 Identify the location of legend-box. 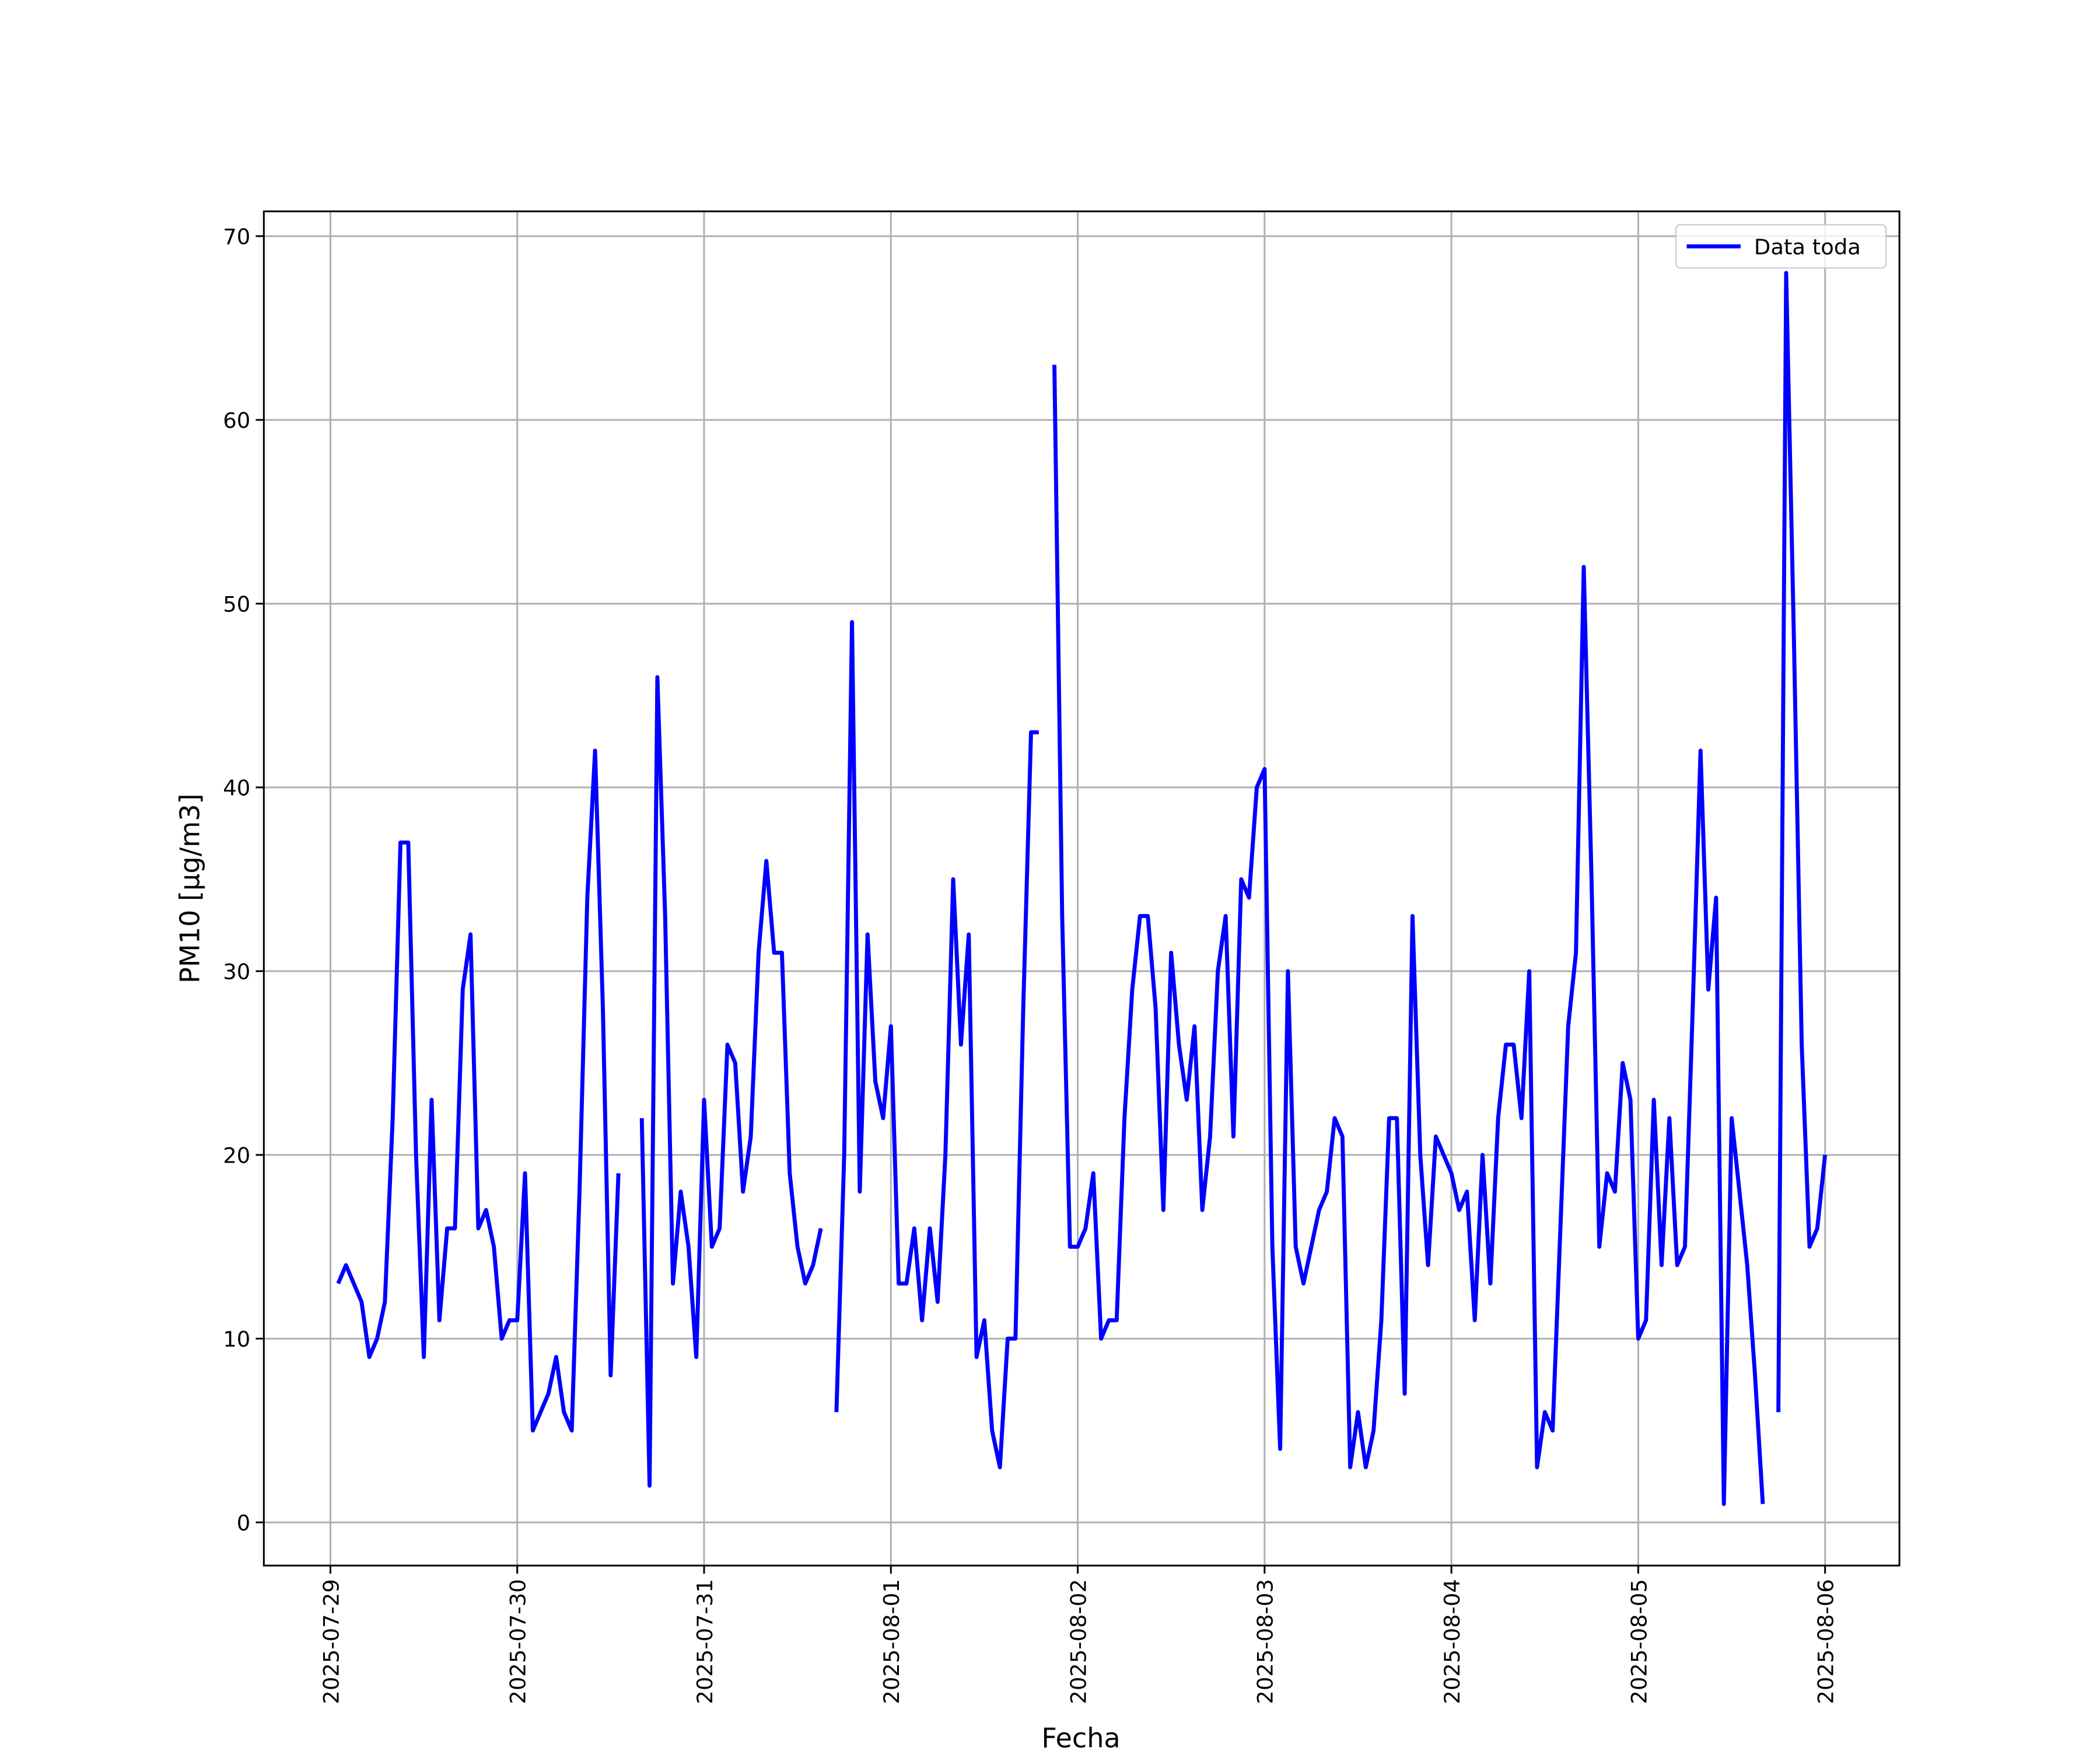
(1781, 246).